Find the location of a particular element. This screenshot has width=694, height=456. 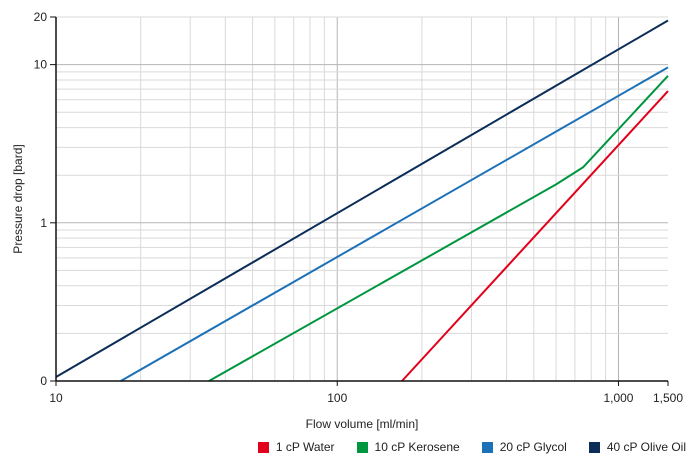

legend-item: 10 cP Kerosene is located at coordinates (408, 447).